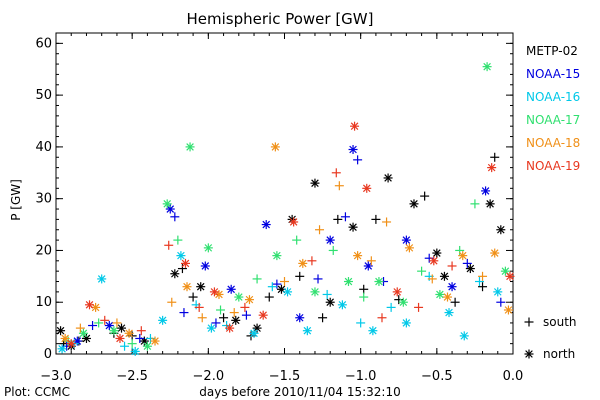 The width and height of the screenshot is (600, 400). Describe the element at coordinates (559, 354) in the screenshot. I see `marker-legend-label: north` at that location.